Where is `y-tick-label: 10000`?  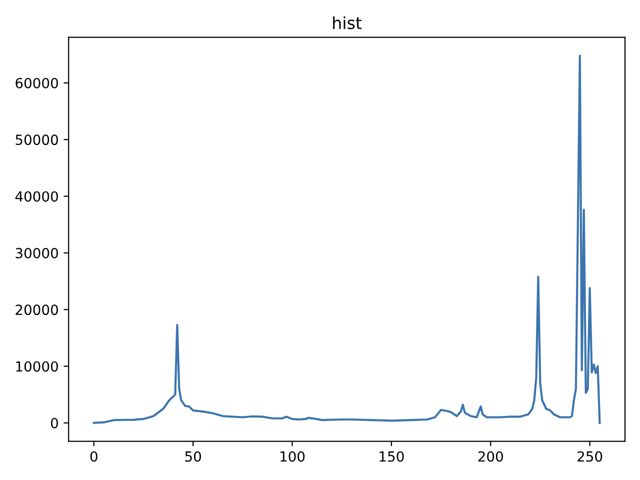
y-tick-label: 10000 is located at coordinates (37, 366).